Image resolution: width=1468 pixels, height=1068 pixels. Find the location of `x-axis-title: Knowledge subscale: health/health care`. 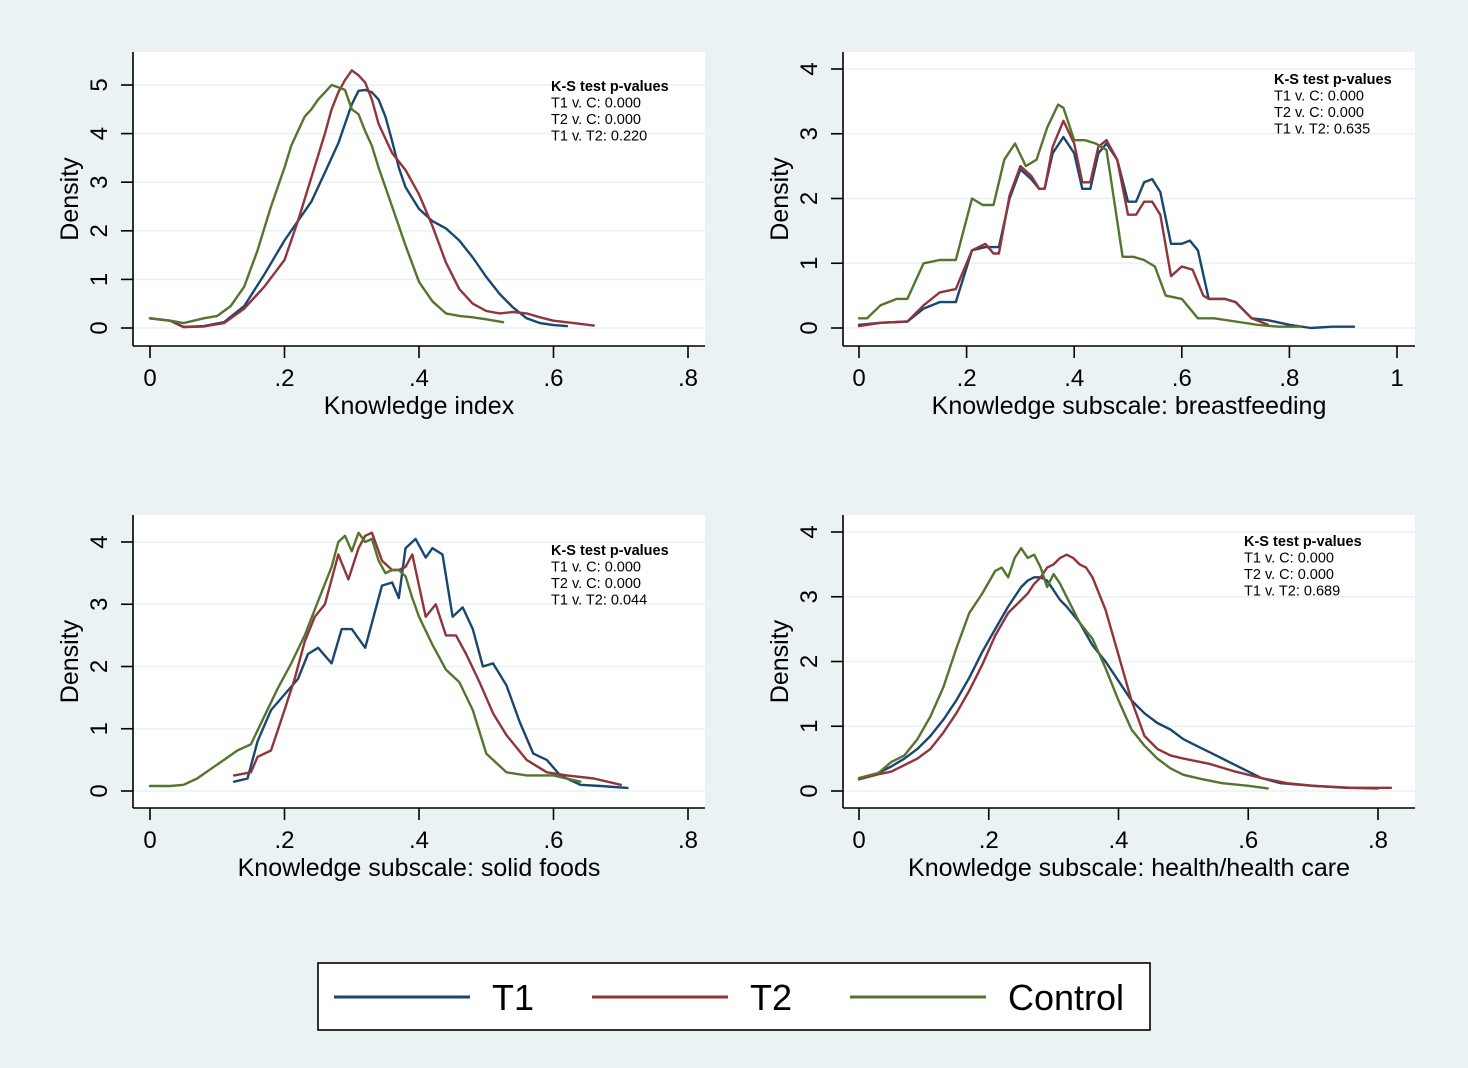

x-axis-title: Knowledge subscale: health/health care is located at coordinates (1129, 868).